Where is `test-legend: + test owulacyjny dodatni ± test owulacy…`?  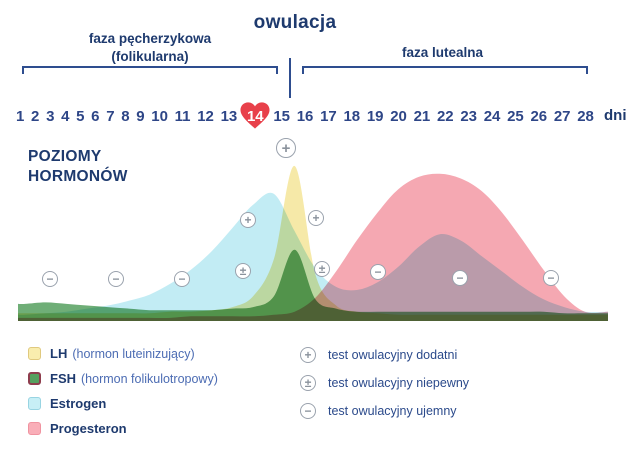 test-legend: + test owulacyjny dodatni ± test owulacy… is located at coordinates (384, 383).